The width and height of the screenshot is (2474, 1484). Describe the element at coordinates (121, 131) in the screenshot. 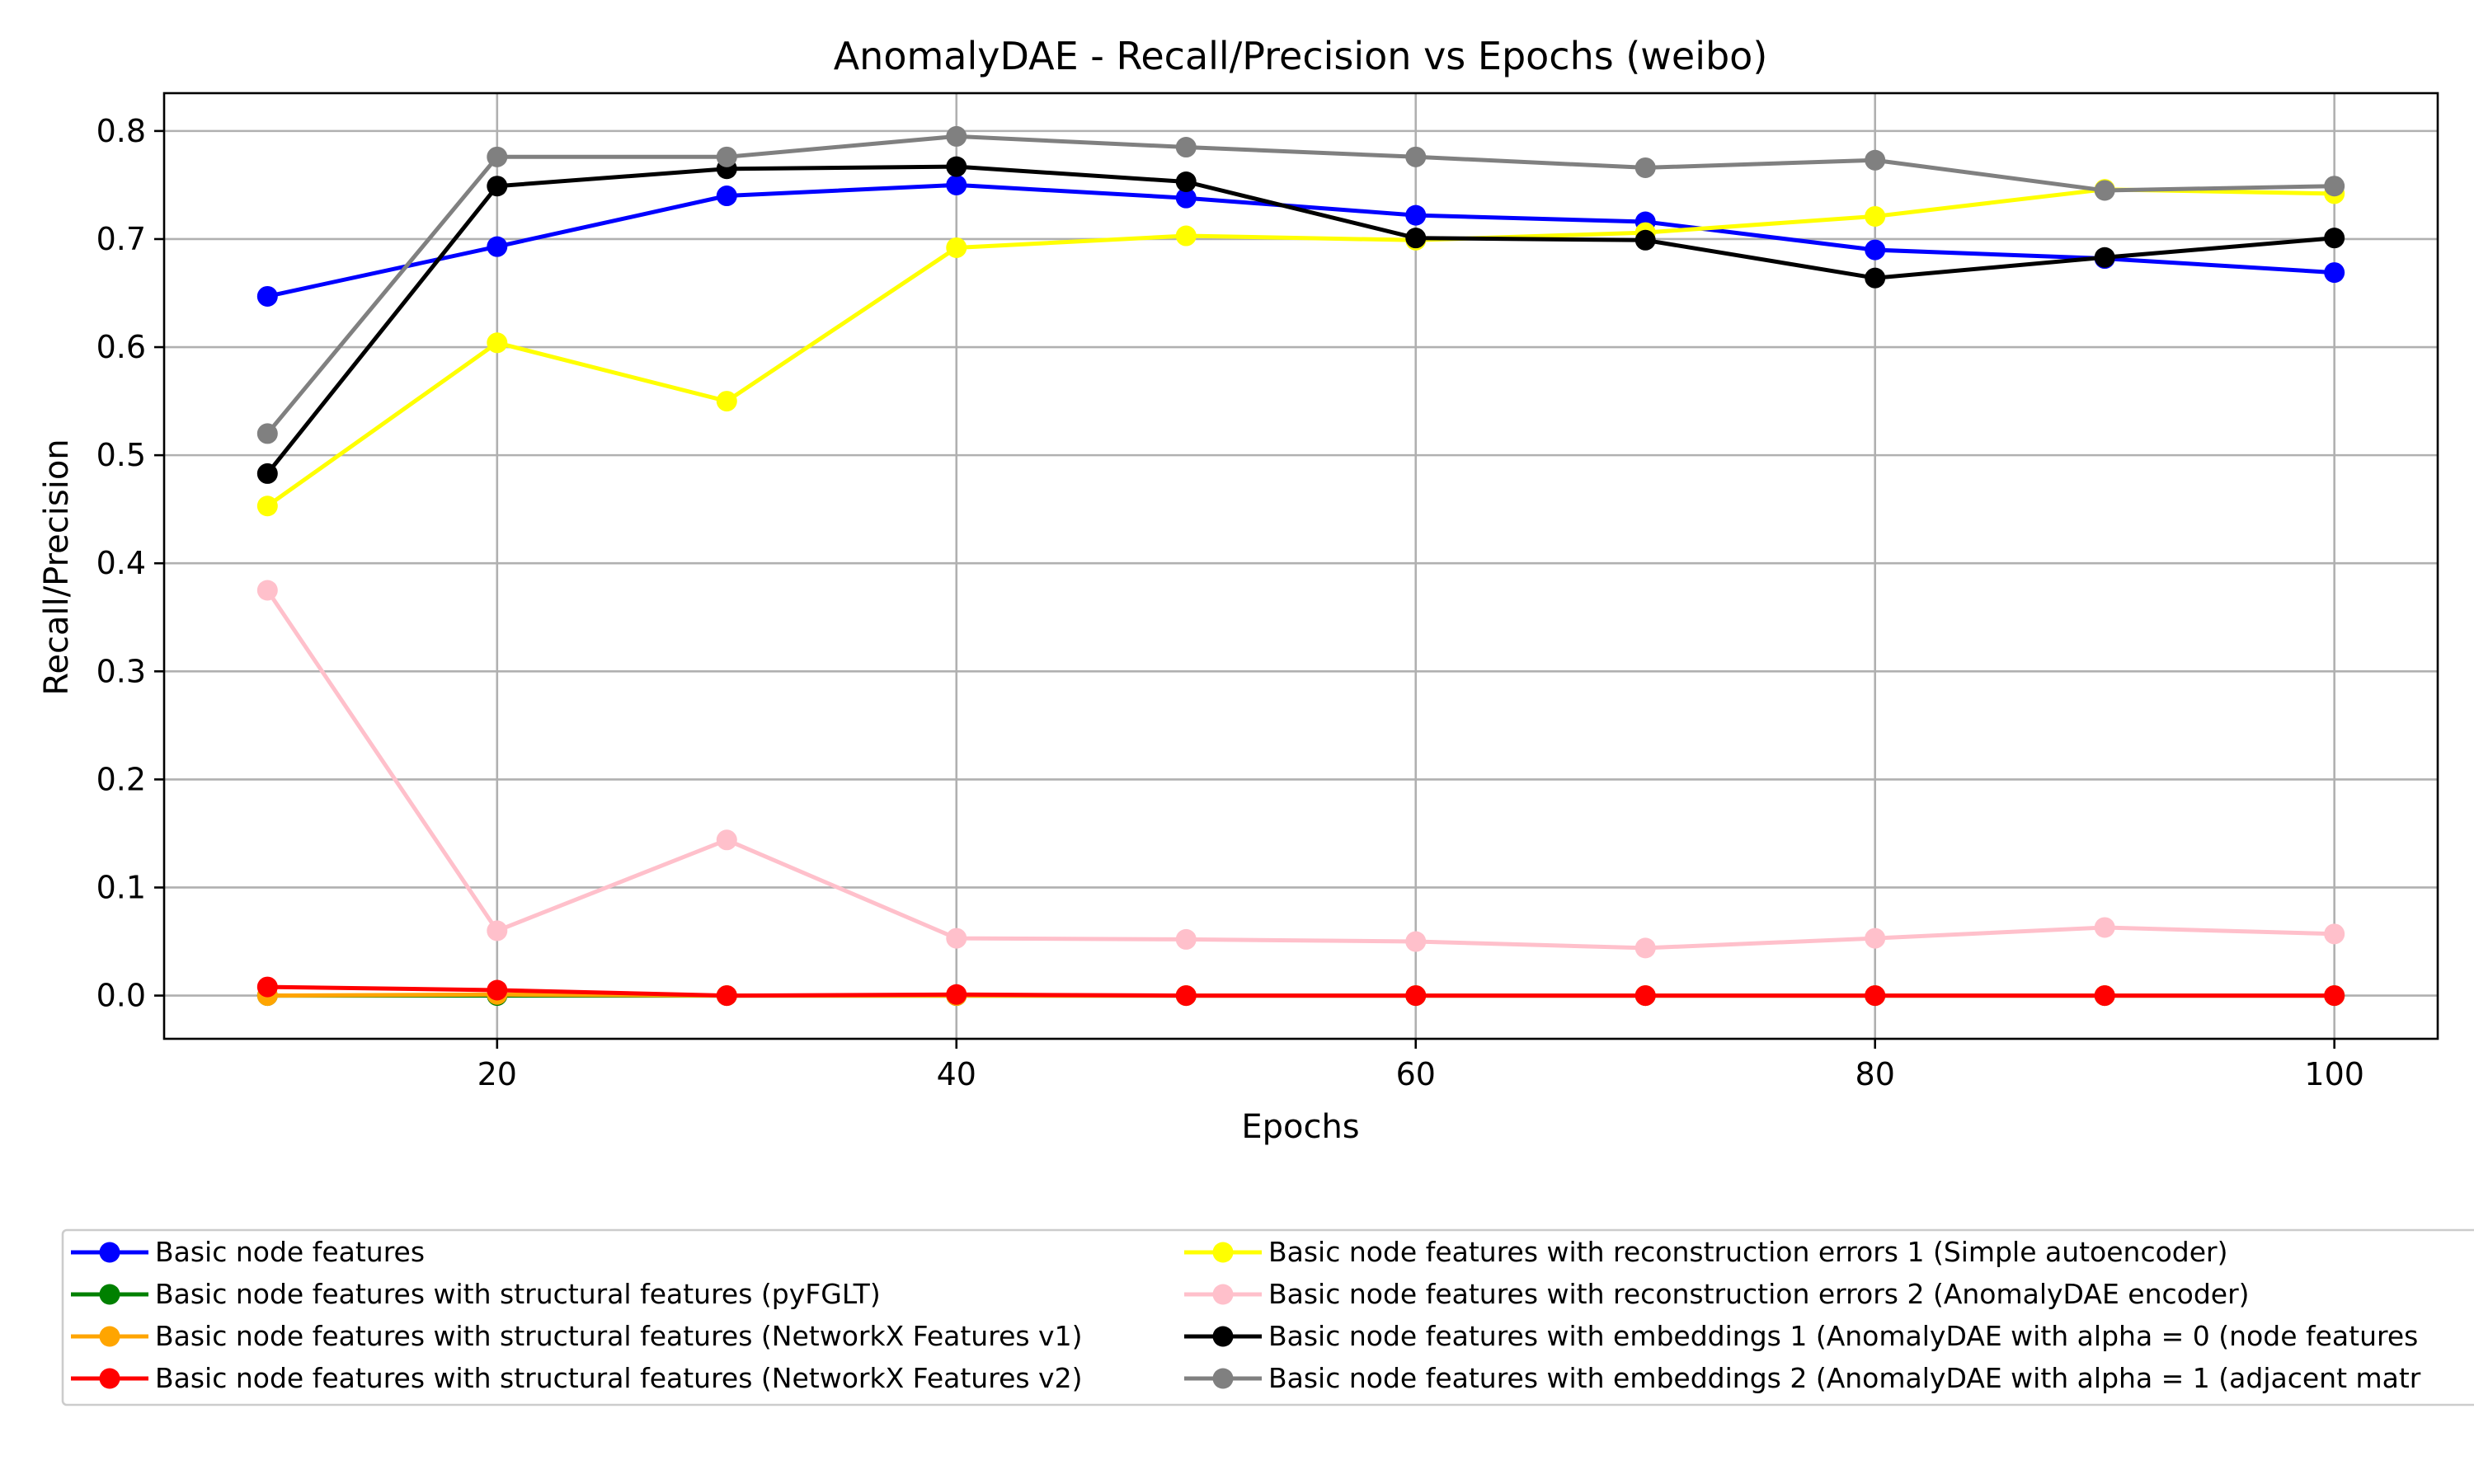

I see `y-tick-label: 0.8` at that location.